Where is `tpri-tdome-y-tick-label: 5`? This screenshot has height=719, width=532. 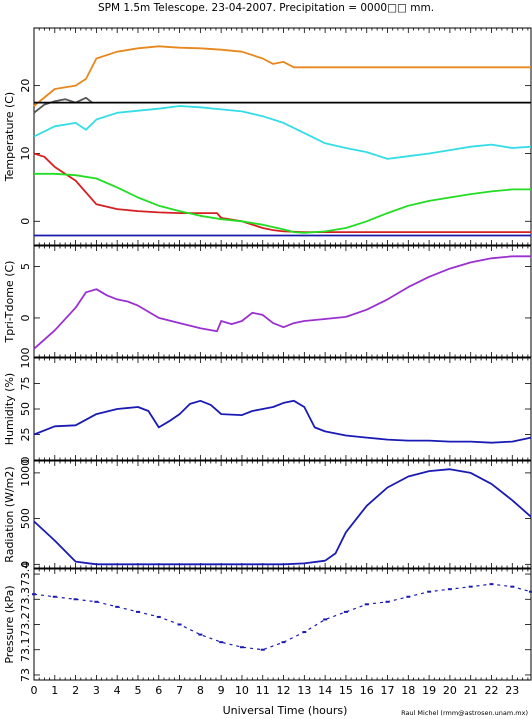
tpri-tdome-y-tick-label: 5 is located at coordinates (25, 266).